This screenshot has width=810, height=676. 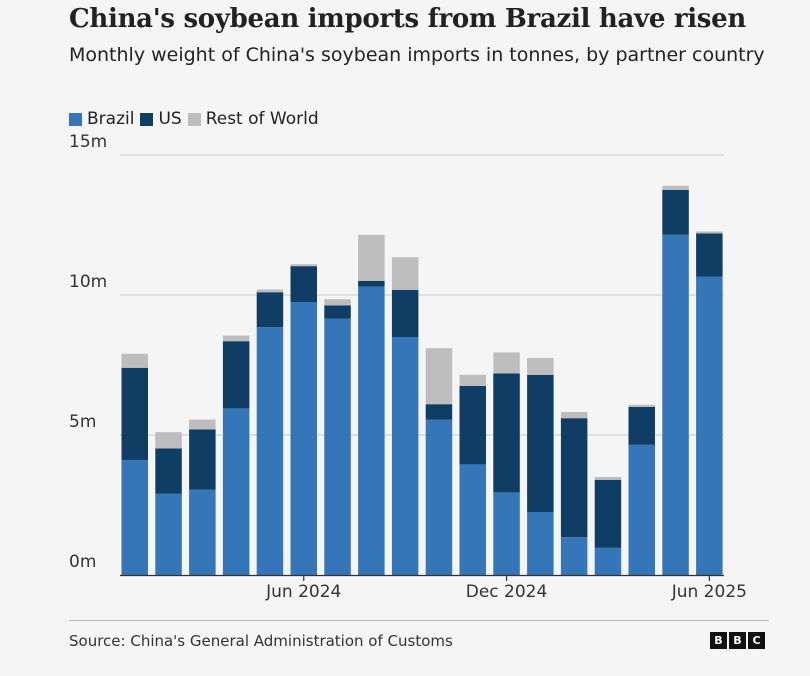 I want to click on y-tick-label: 10m, so click(x=88, y=282).